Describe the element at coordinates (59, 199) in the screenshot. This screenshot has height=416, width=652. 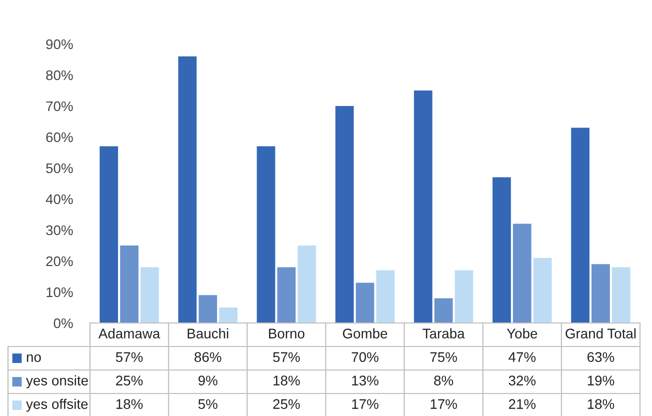
I see `y-tick-label: 40%` at that location.